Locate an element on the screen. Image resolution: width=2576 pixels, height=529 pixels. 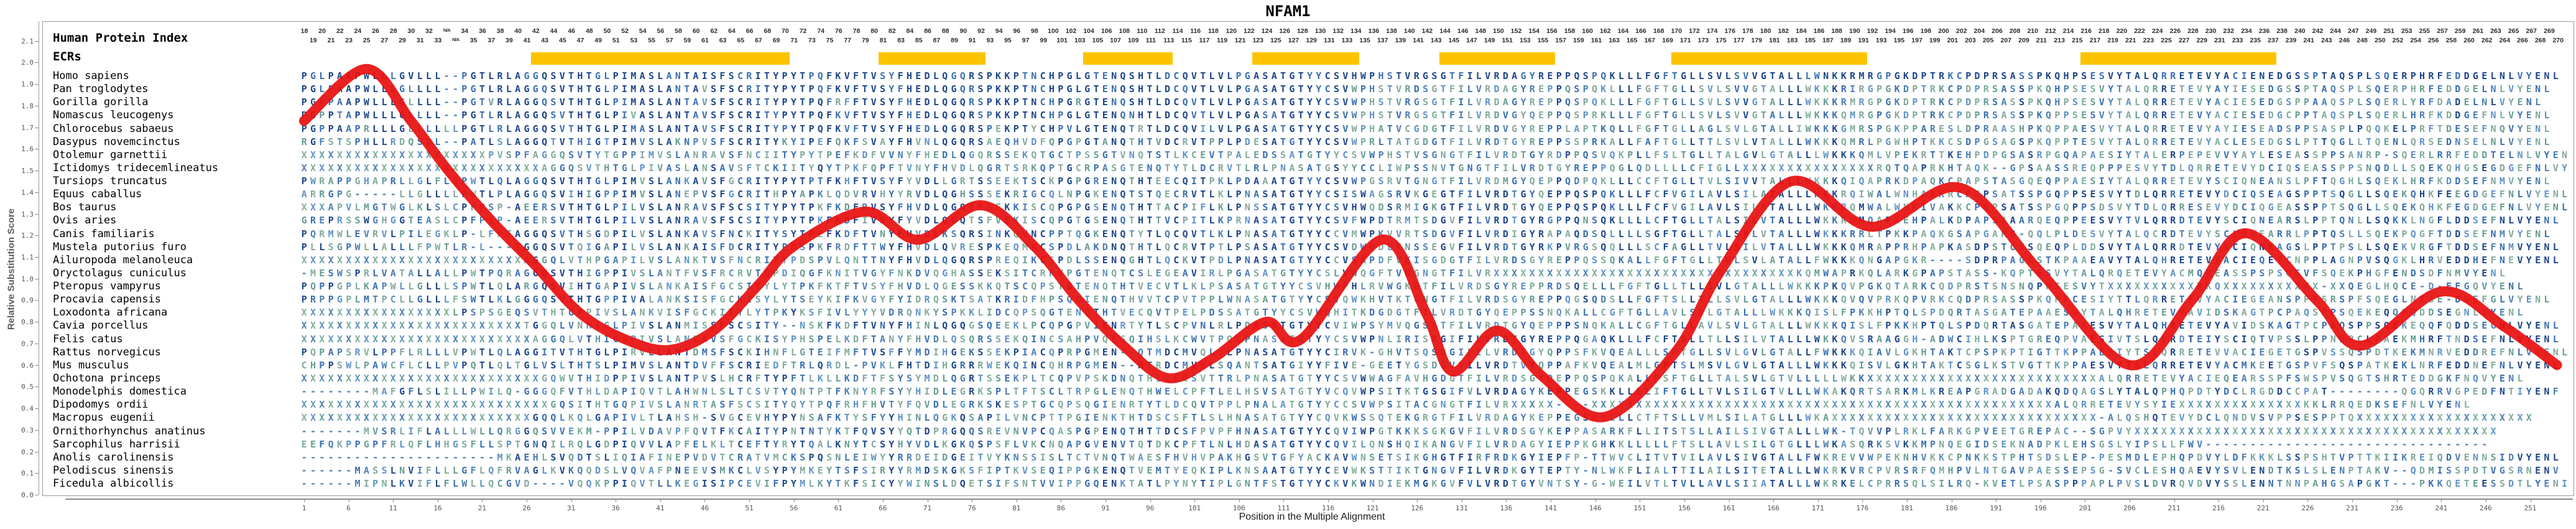
position-number: 200 is located at coordinates (1943, 31).